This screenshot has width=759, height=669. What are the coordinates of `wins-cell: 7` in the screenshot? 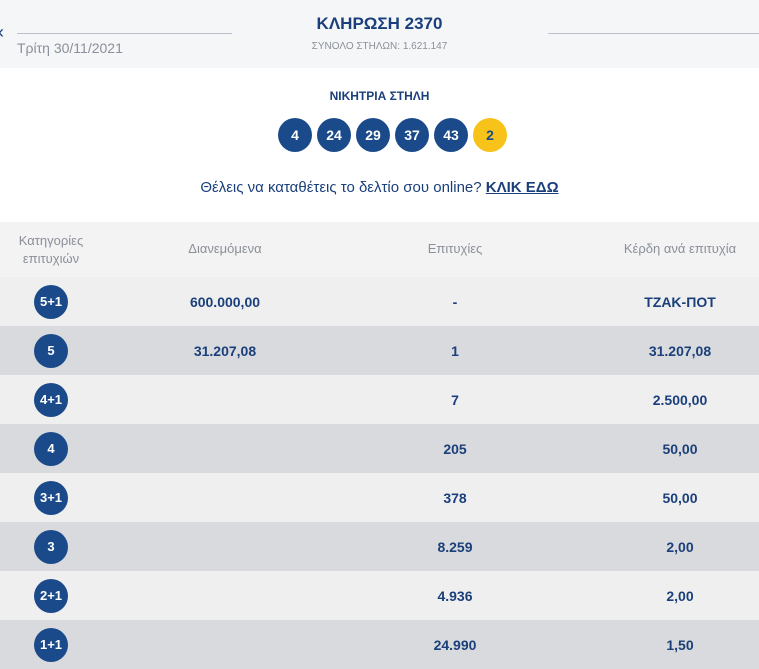 It's located at (455, 399).